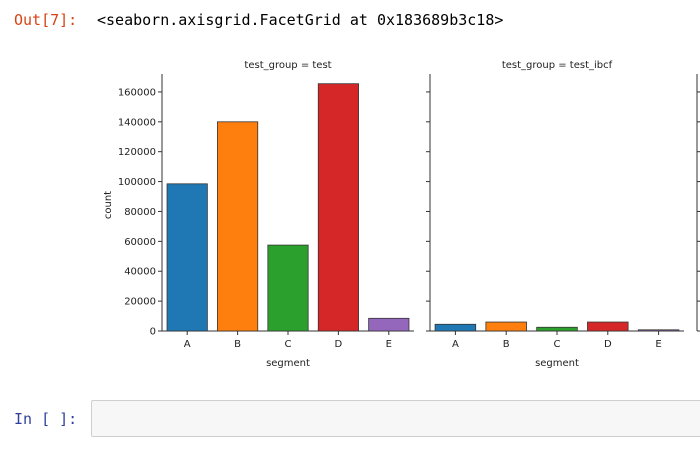  Describe the element at coordinates (506, 344) in the screenshot. I see `x-tick-label-1-B: B` at that location.